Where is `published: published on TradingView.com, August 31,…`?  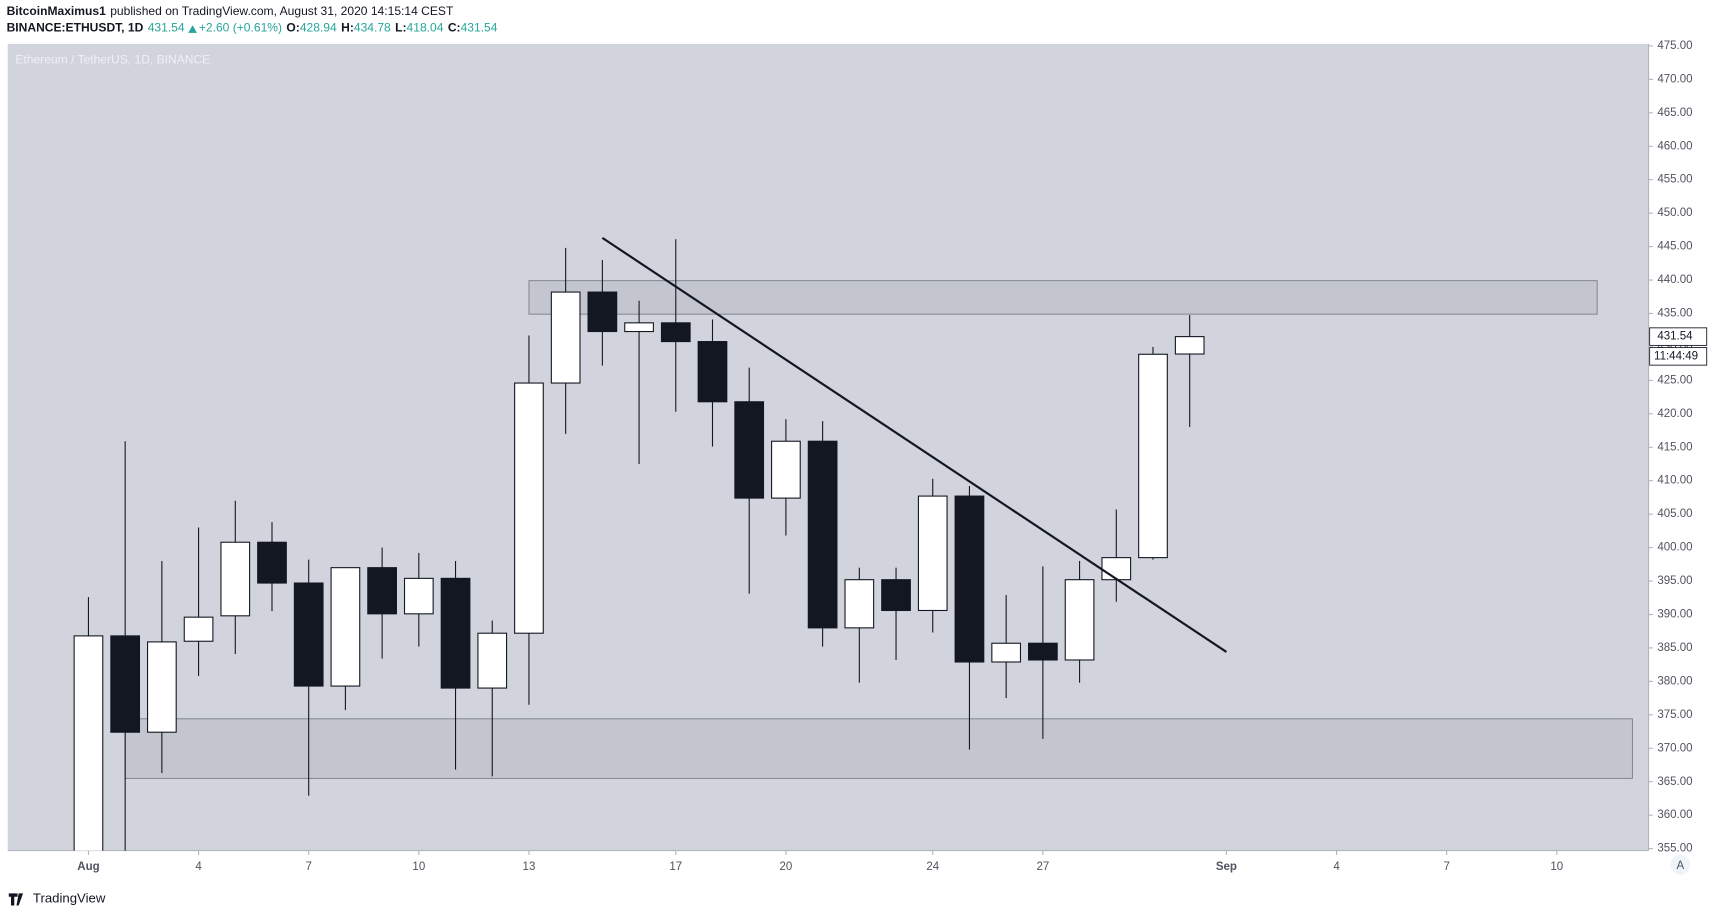
published: published on TradingView.com, August 31,… is located at coordinates (282, 11).